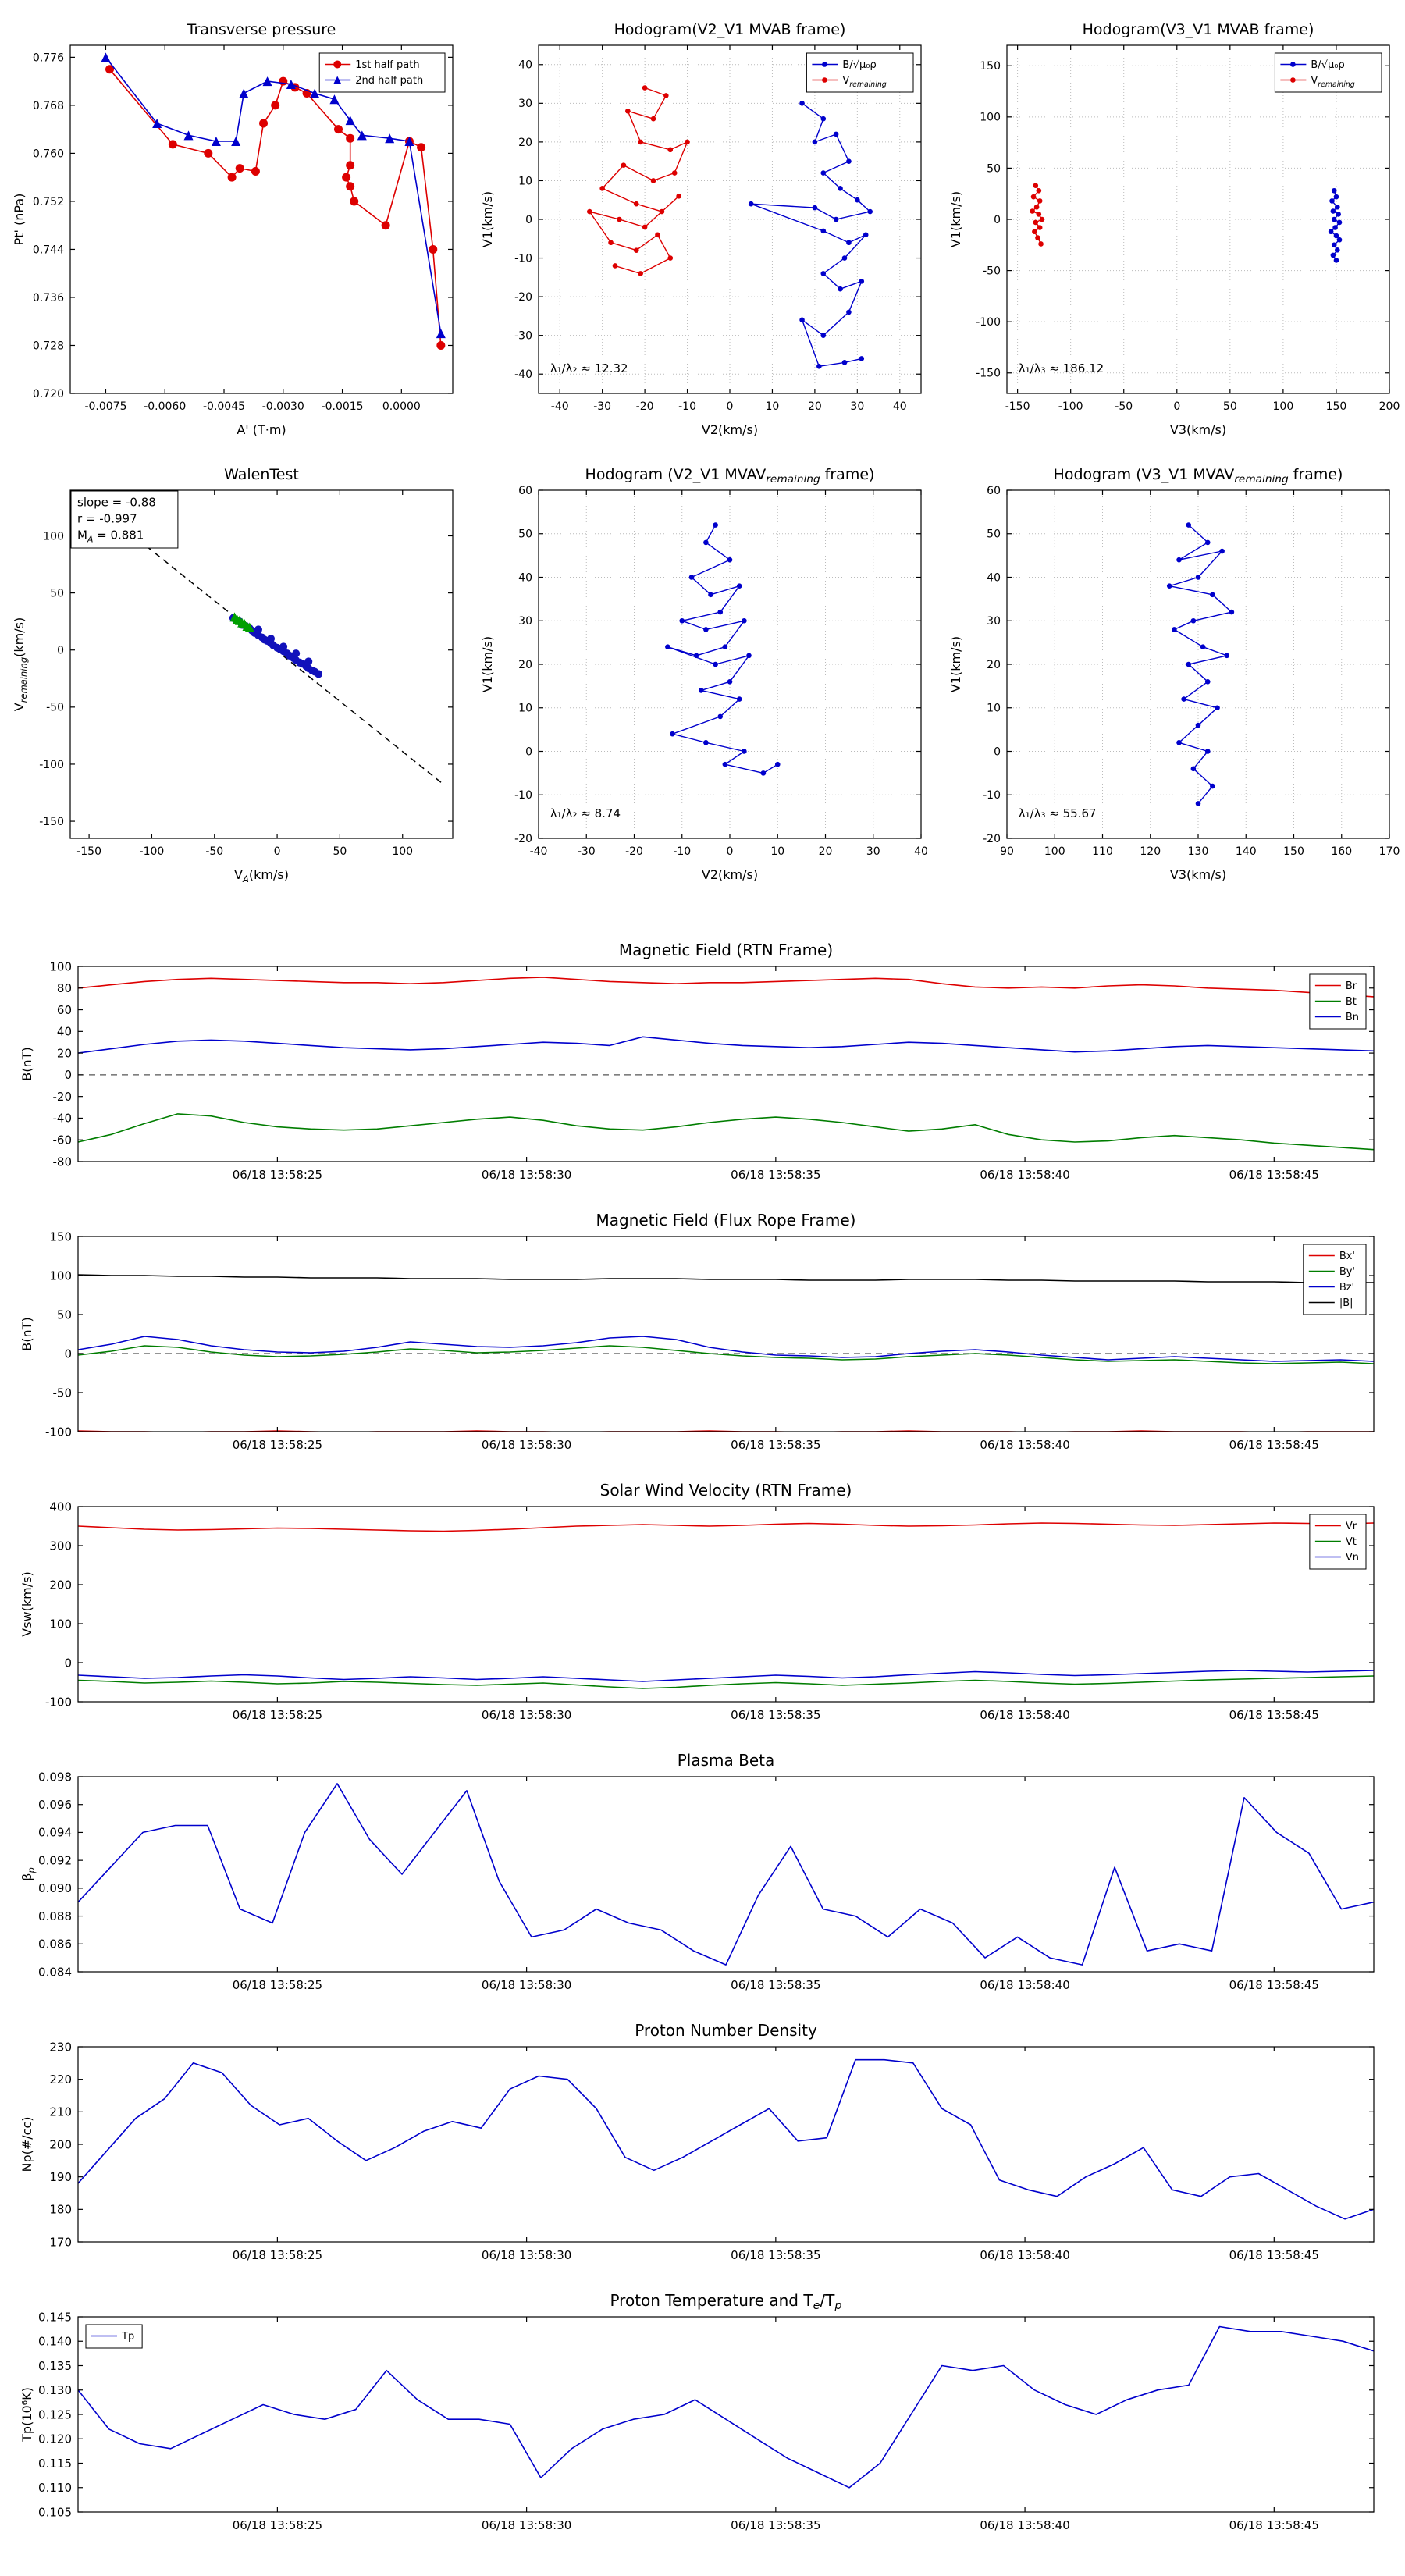 This screenshot has height=2576, width=1405. Describe the element at coordinates (1389, 851) in the screenshot. I see `svg-text: 170` at that location.